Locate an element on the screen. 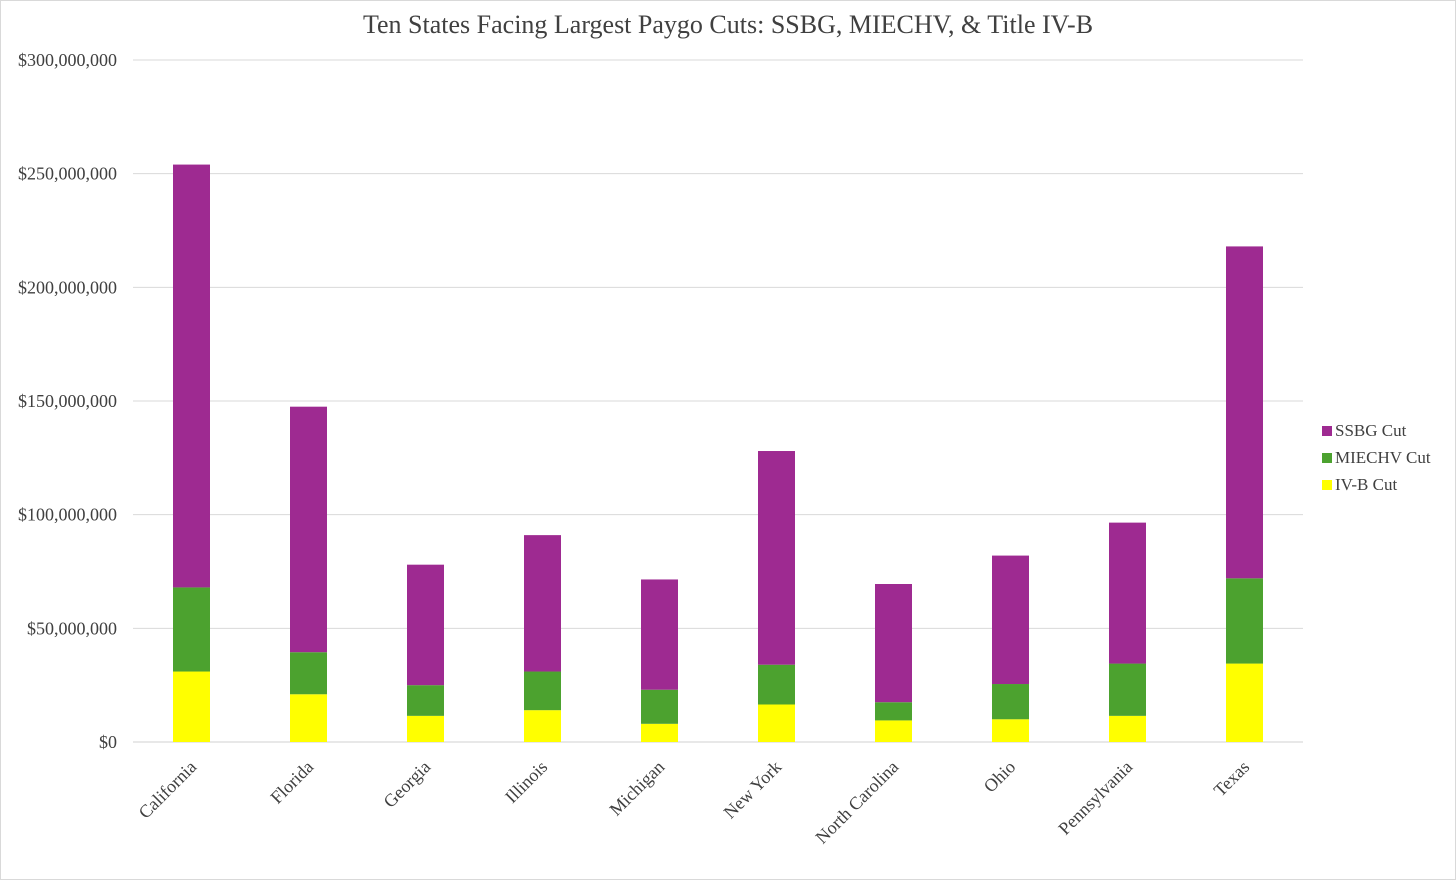 The height and width of the screenshot is (880, 1456). y-tick-label: $50,000,000 is located at coordinates (72, 628).